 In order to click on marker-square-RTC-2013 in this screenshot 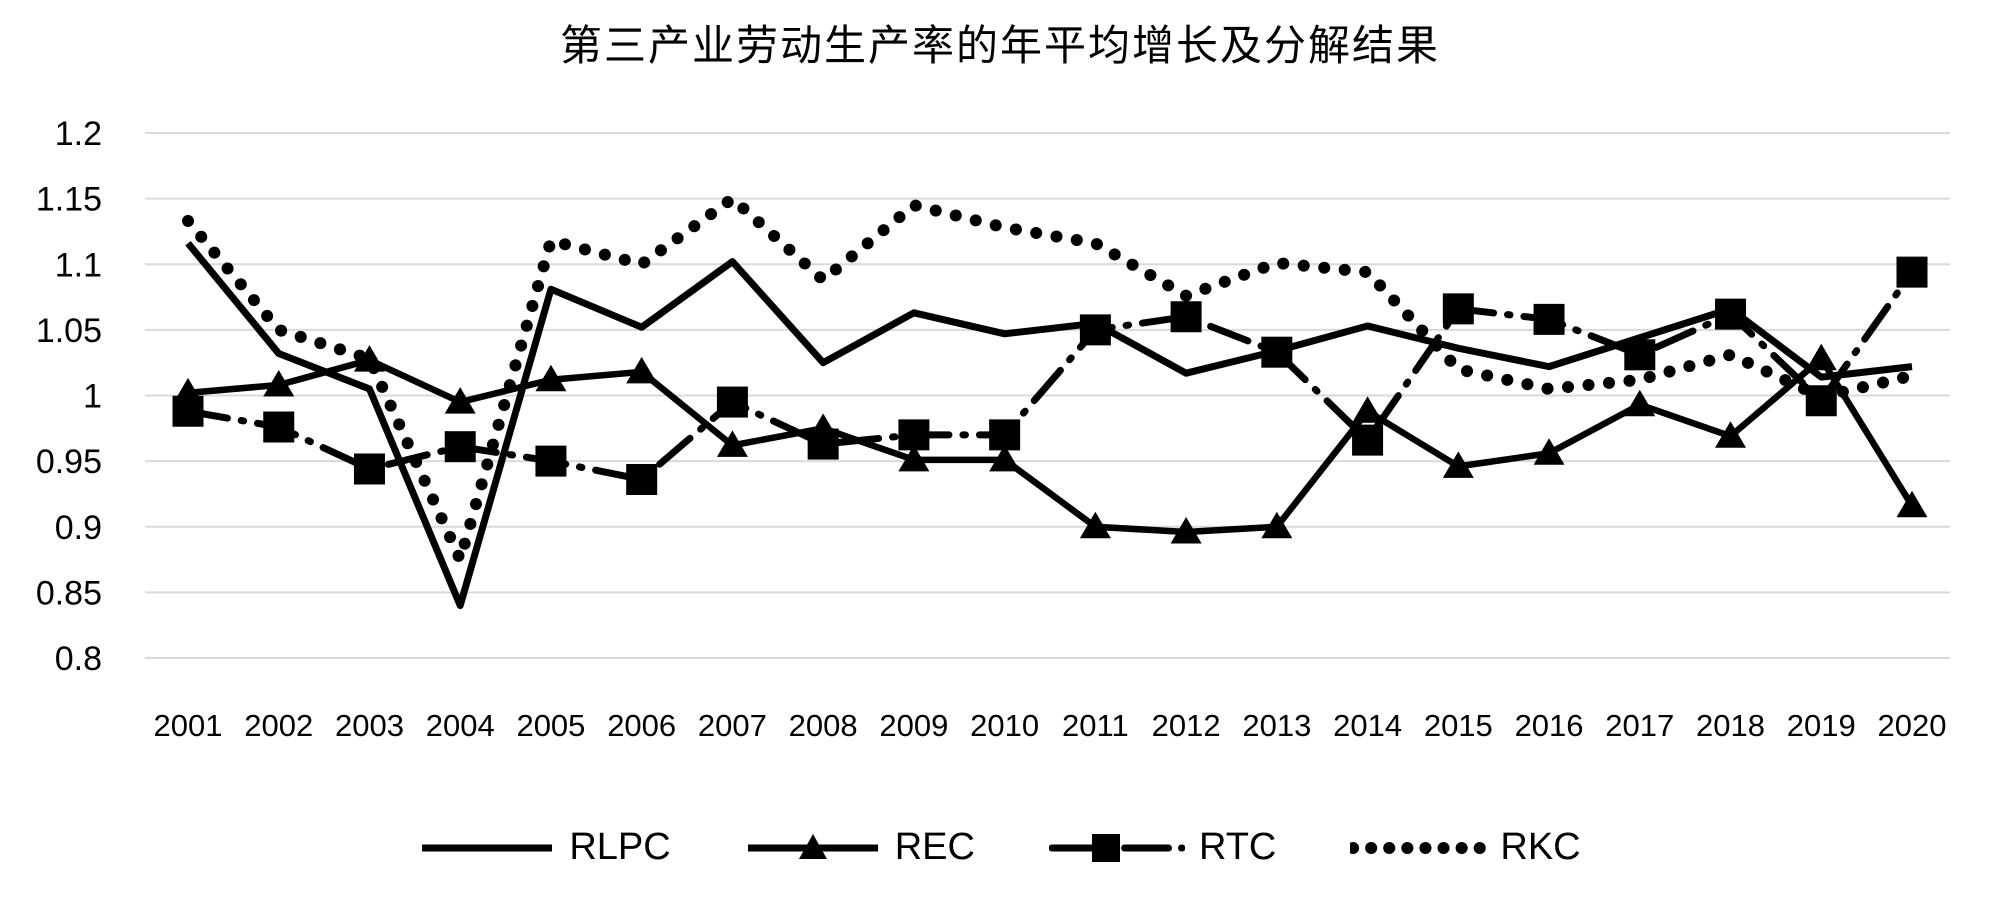, I will do `click(1277, 352)`.